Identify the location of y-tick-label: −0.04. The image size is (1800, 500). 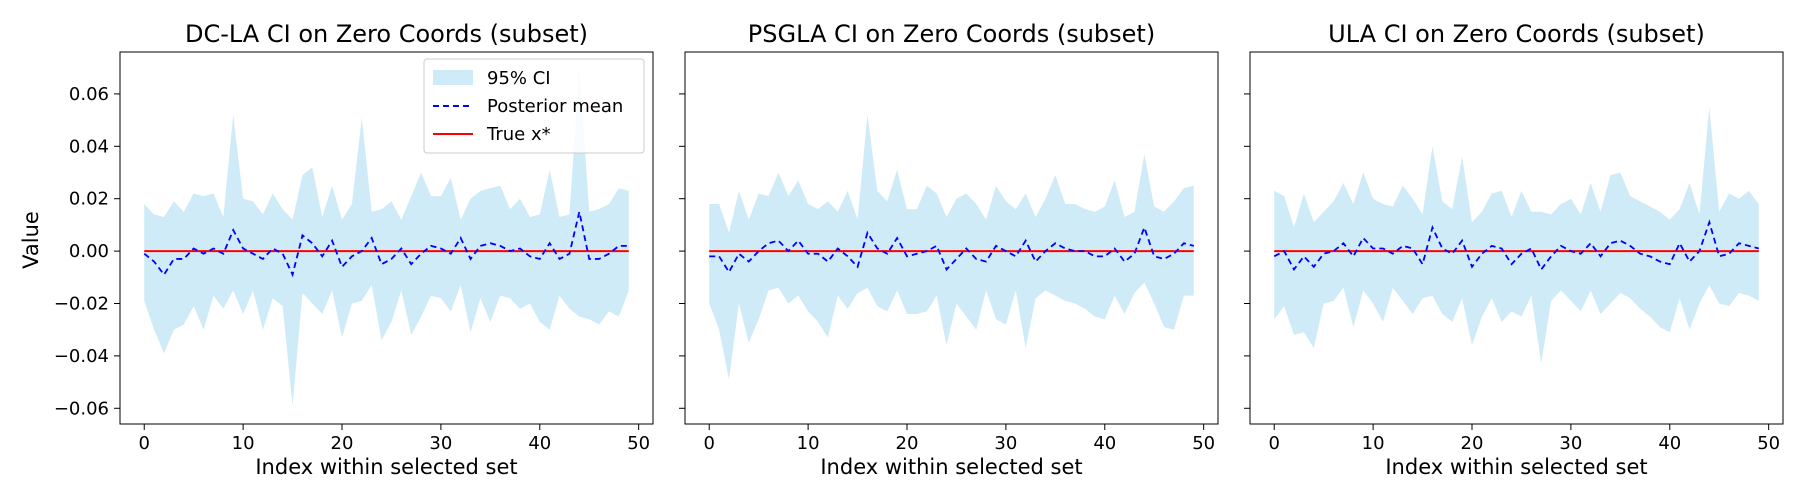
(81, 356).